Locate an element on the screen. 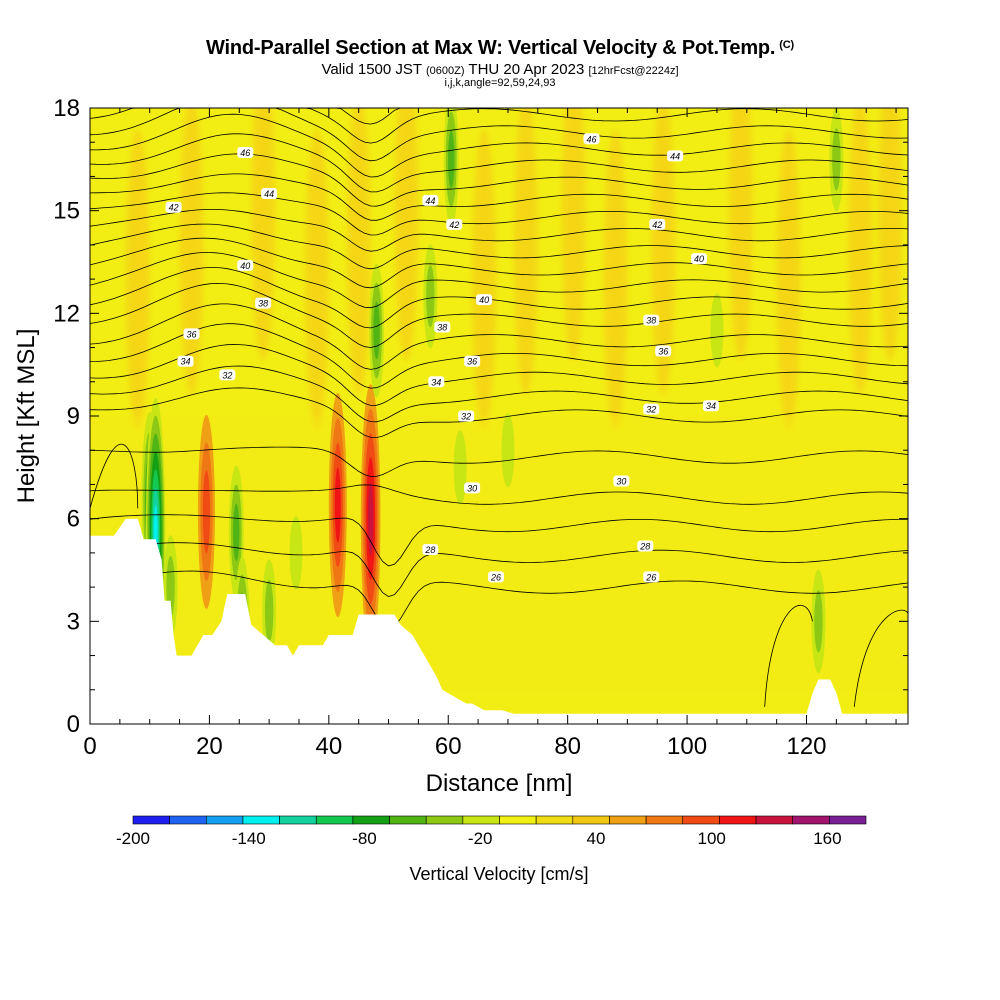 This screenshot has width=1000, height=1000. y-tick-label: 0 is located at coordinates (73, 724).